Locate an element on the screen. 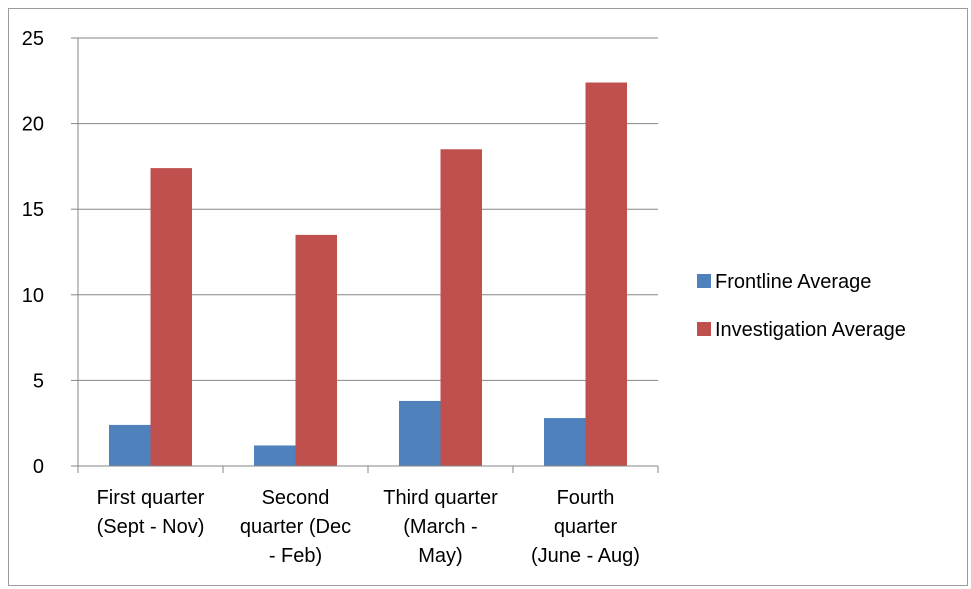  y-tick-label: 25 is located at coordinates (33, 39).